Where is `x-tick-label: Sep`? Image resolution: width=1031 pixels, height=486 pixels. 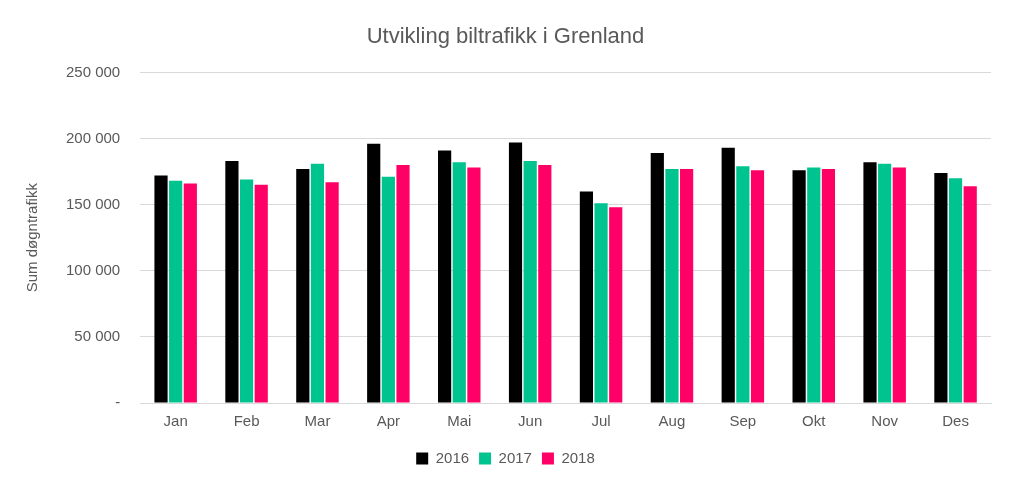
x-tick-label: Sep is located at coordinates (743, 421).